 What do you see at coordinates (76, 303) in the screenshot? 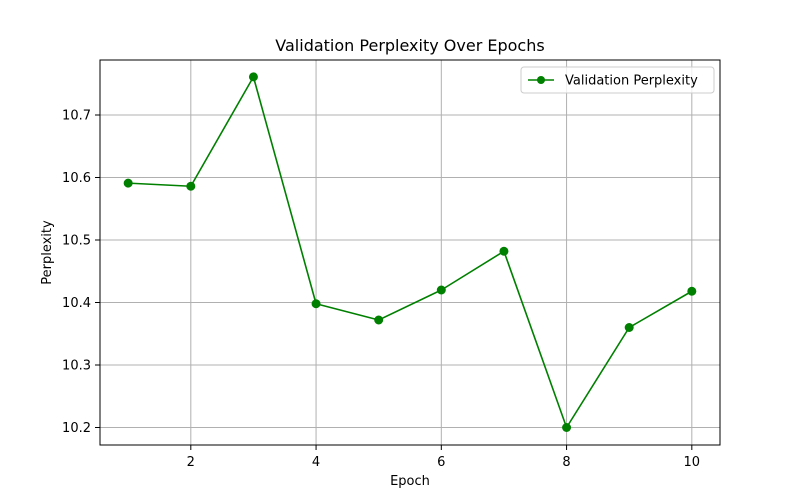
I see `y-tick-label: 10.4` at bounding box center [76, 303].